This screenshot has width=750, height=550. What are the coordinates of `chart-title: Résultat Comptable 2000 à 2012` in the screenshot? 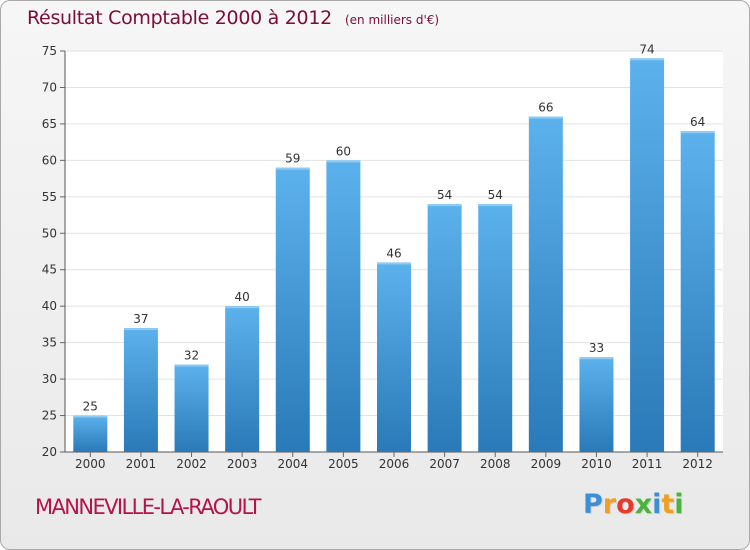 It's located at (179, 18).